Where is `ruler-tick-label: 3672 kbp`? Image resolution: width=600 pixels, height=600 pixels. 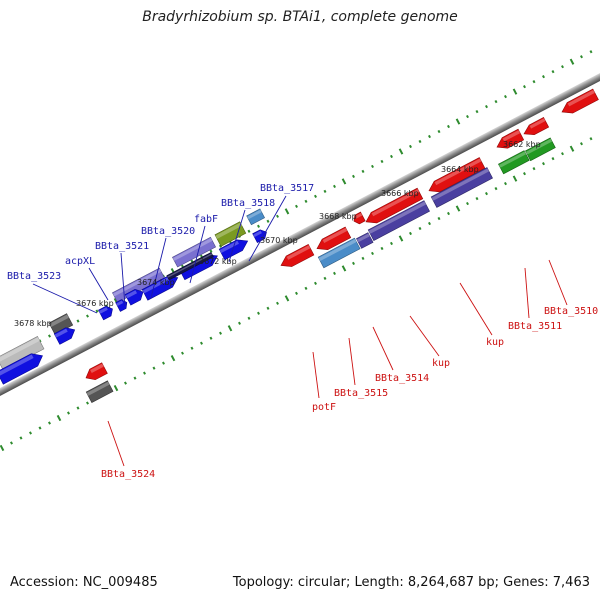 ruler-tick-label: 3672 kbp is located at coordinates (218, 261).